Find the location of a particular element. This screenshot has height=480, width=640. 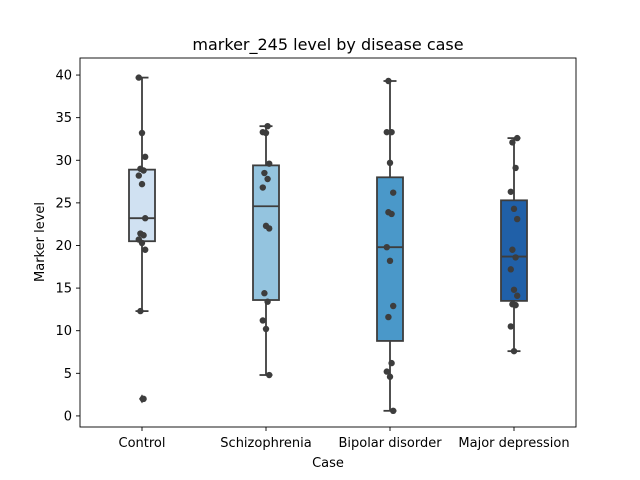

x-tick-label: Major depression is located at coordinates (513, 443).